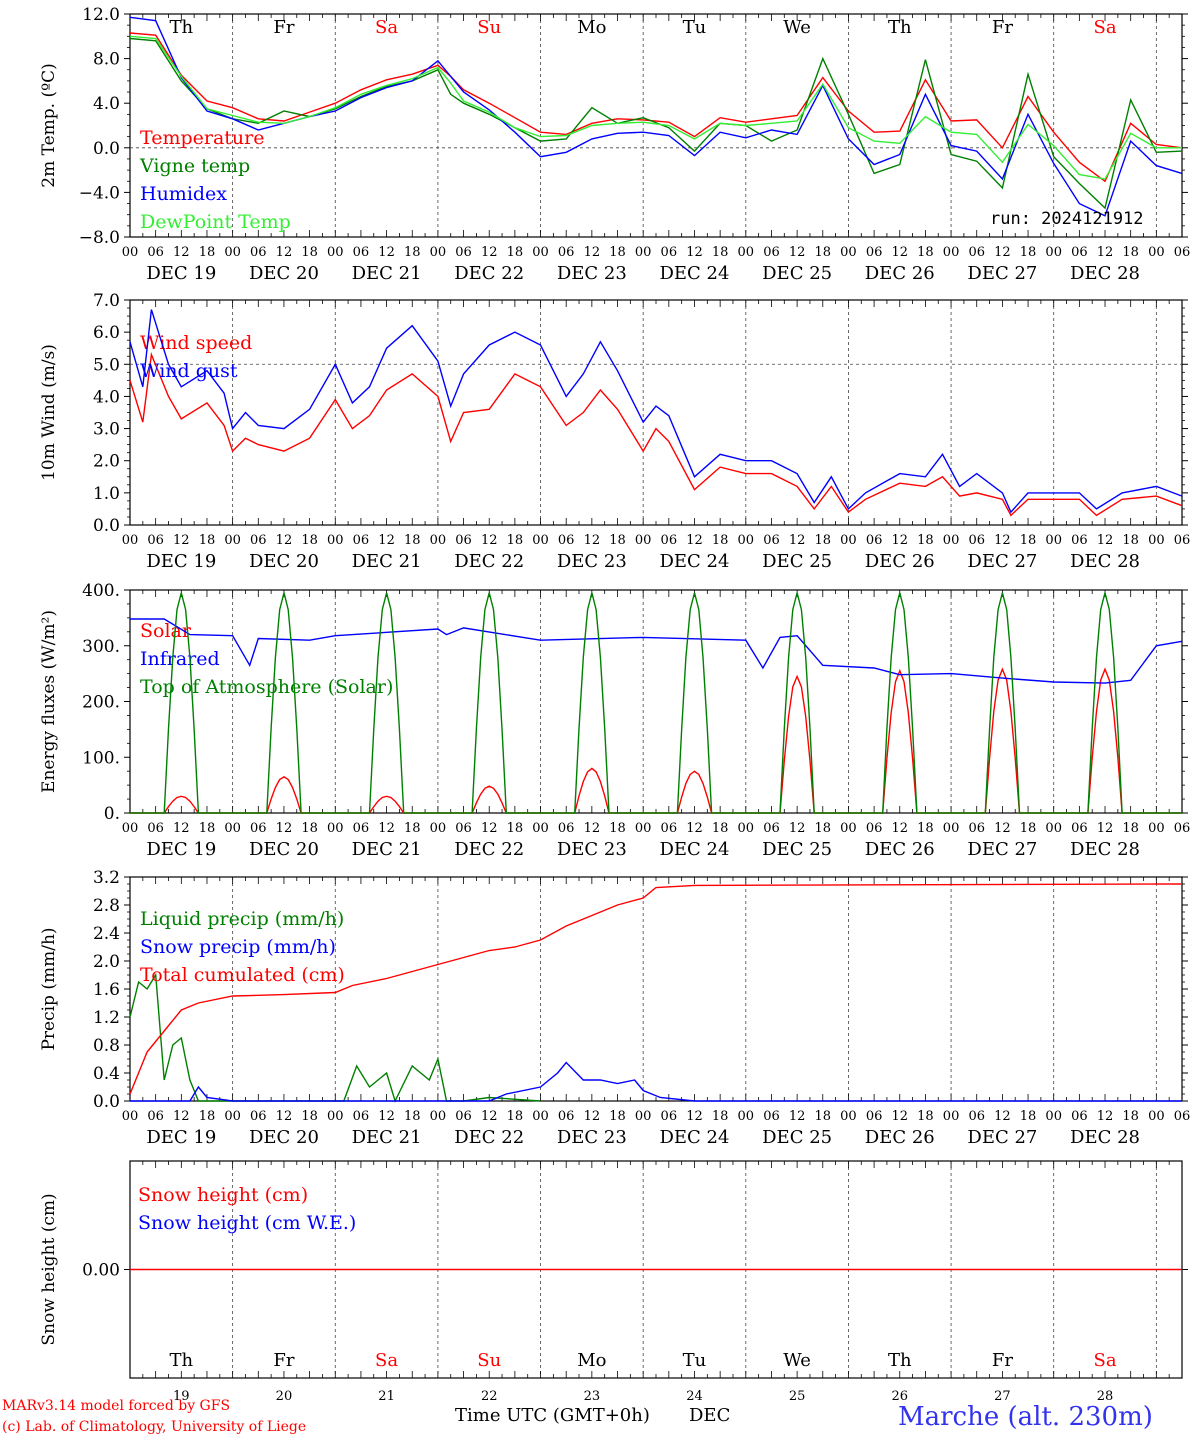  I want to click on legend-entry: Snow height (cm), so click(223, 1195).